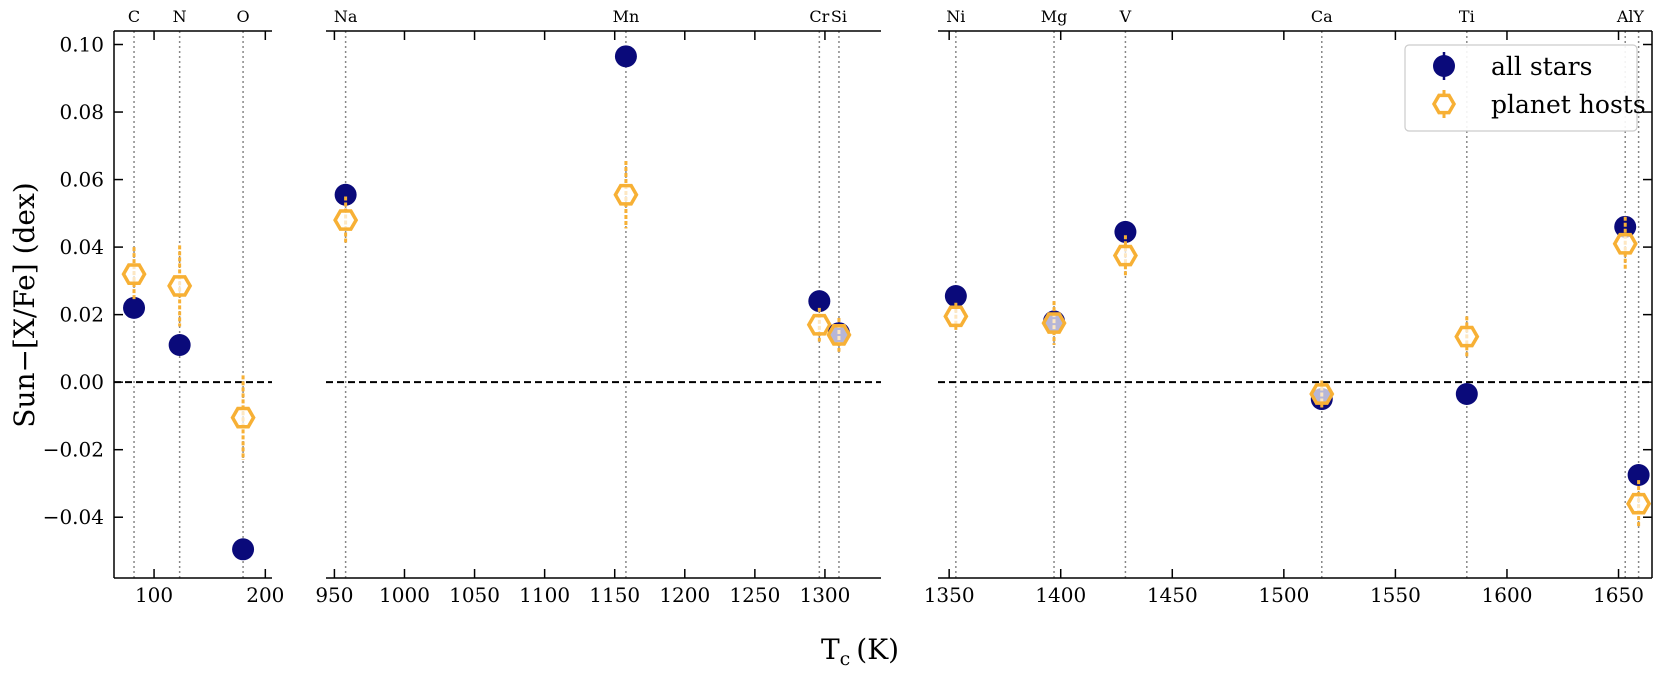 The height and width of the screenshot is (677, 1660). Describe the element at coordinates (265, 595) in the screenshot. I see `x-tick-label: 200` at that location.